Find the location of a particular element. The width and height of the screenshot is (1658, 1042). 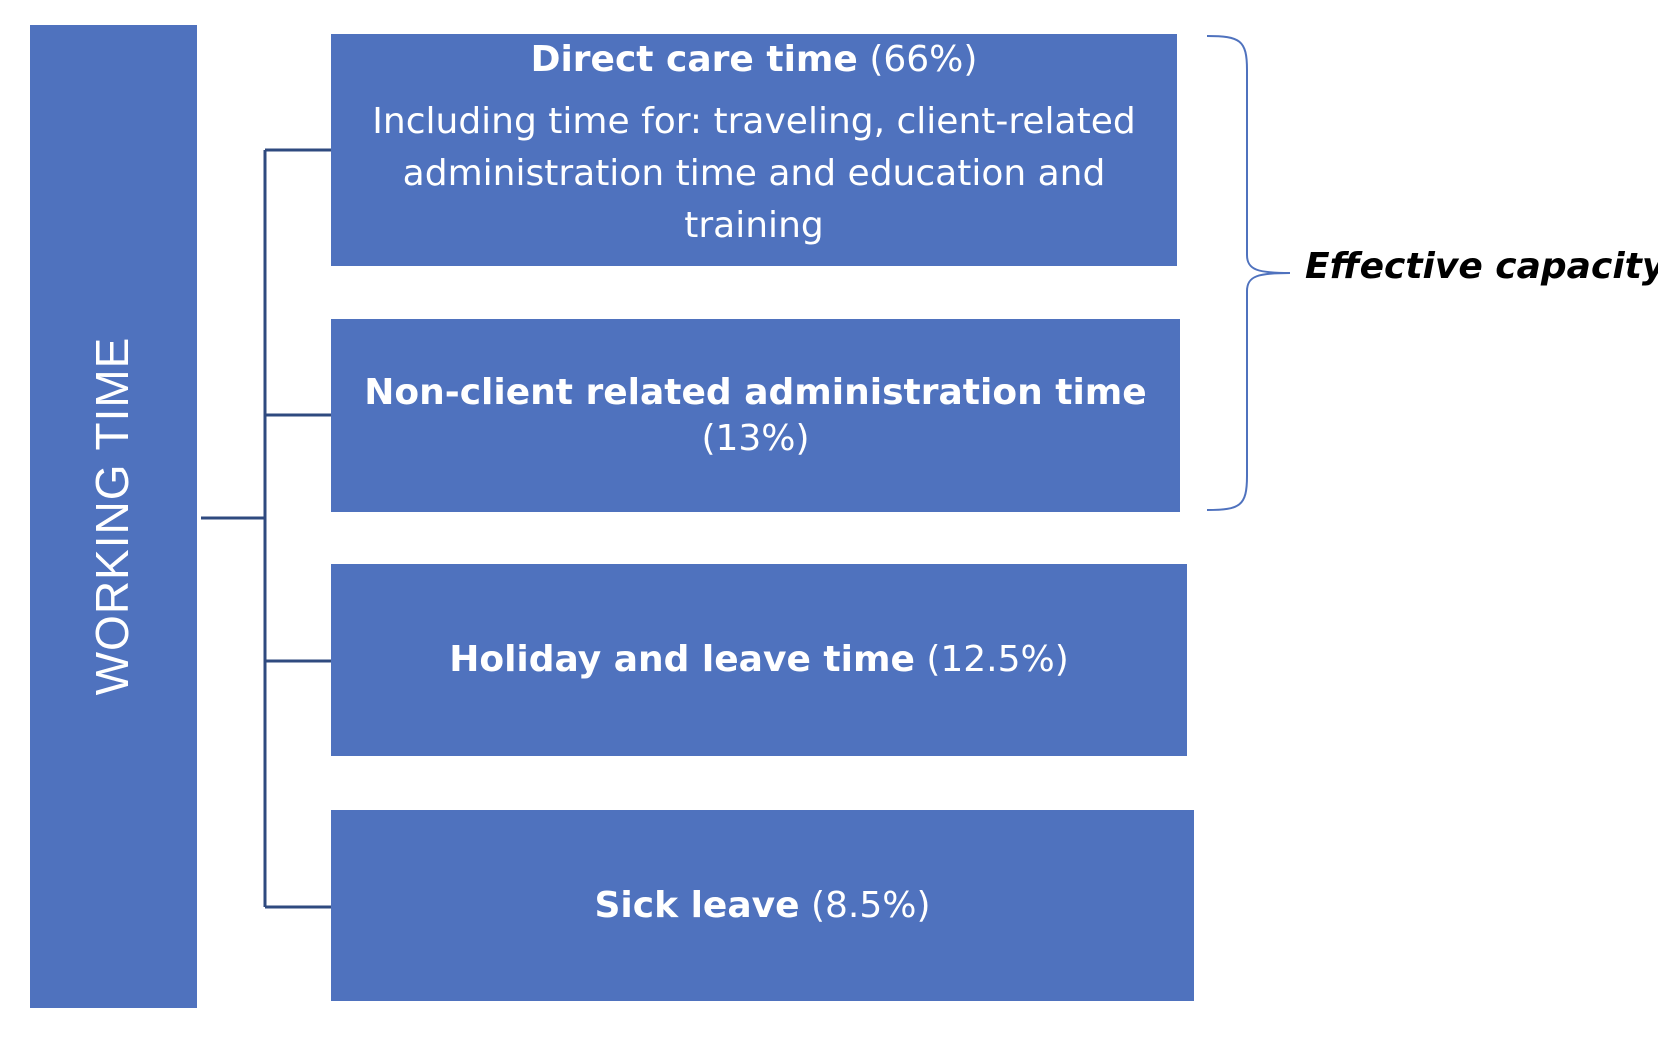

holiday-leave-time-title: Holiday and leave time is located at coordinates (682, 659).